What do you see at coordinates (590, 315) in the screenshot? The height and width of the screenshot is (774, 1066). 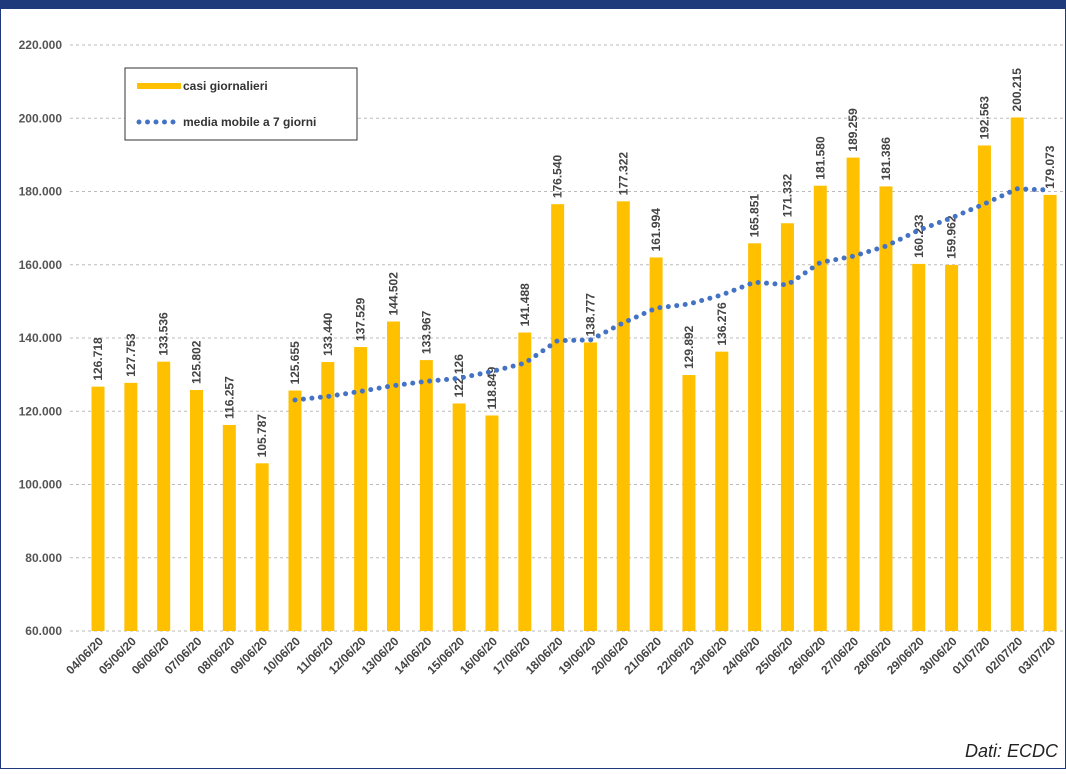 I see `data-label: 138.777` at bounding box center [590, 315].